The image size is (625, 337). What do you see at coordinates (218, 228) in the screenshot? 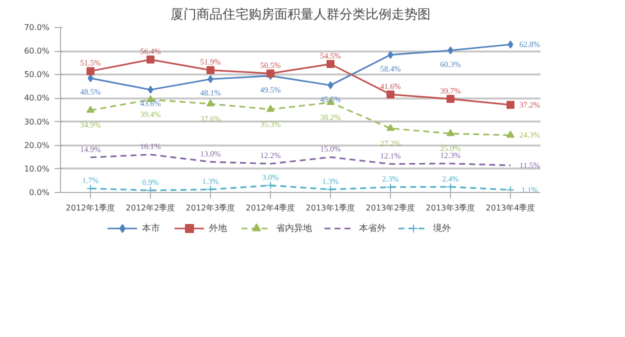
I see `legend-label: 外地` at bounding box center [218, 228].